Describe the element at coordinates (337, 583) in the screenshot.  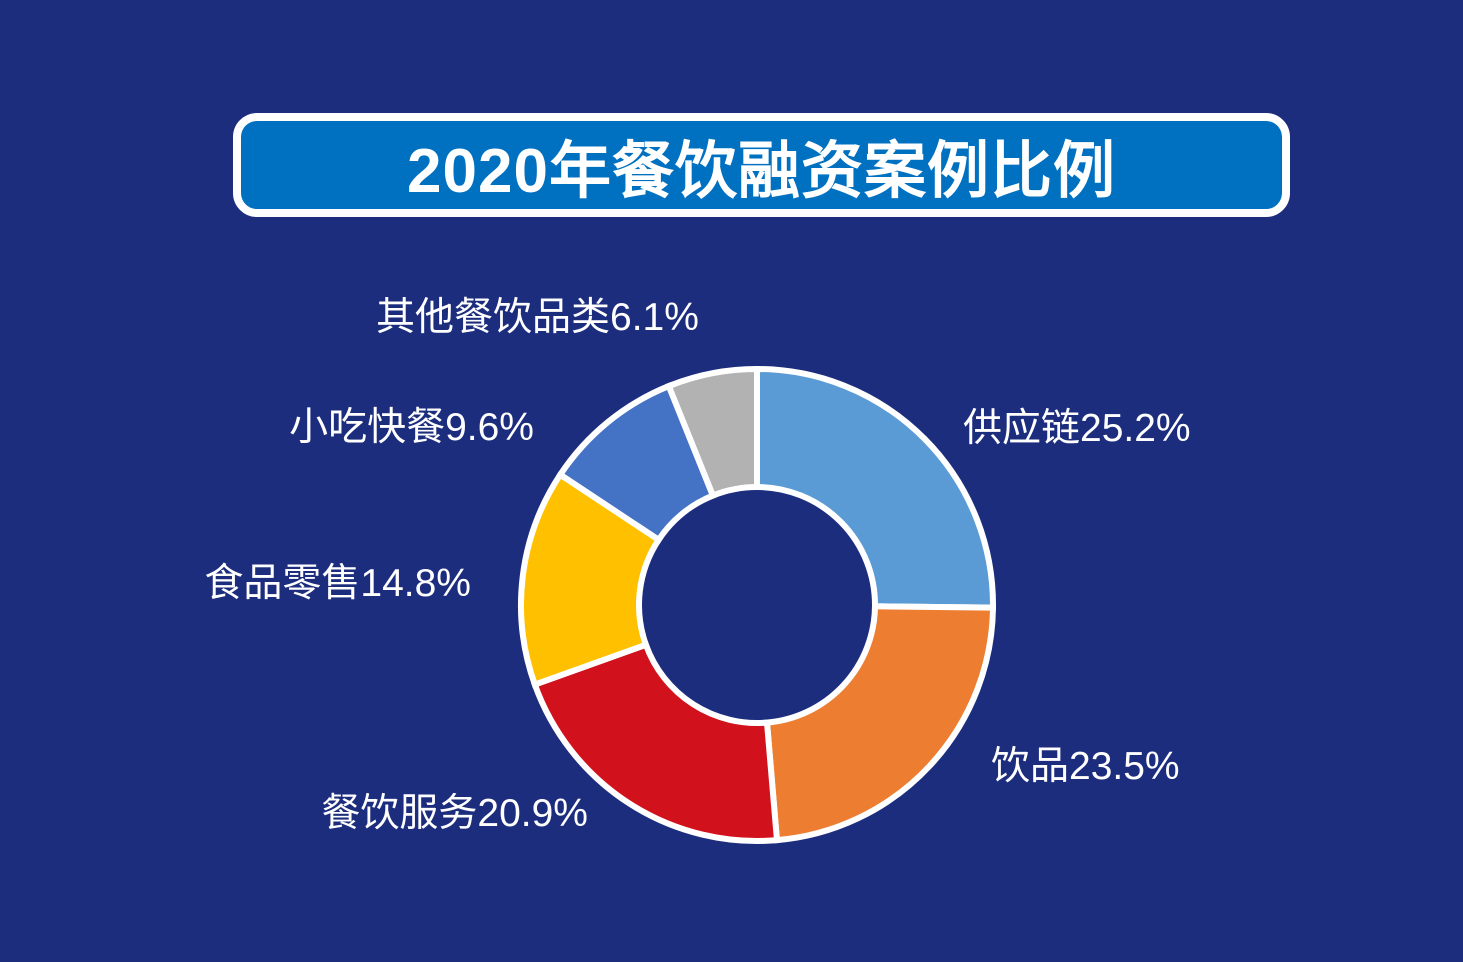
I see `slice-label-3: 食品零售14.8%` at that location.